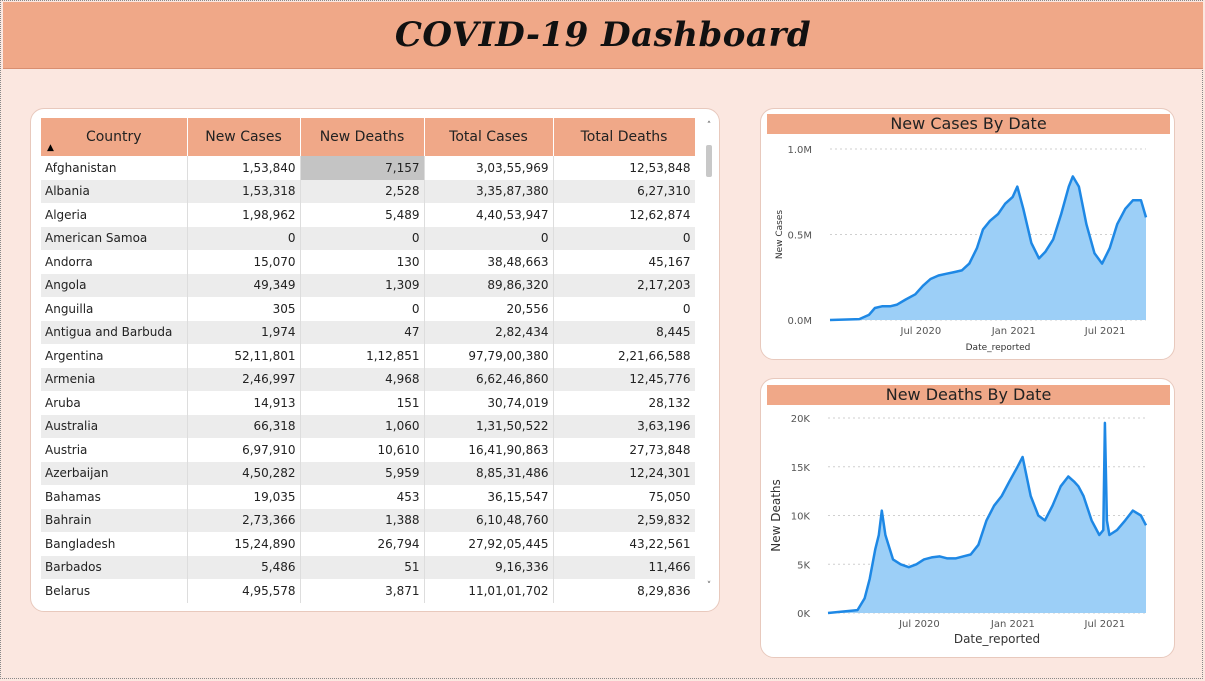 This screenshot has height=681, width=1205. Describe the element at coordinates (114, 238) in the screenshot. I see `country-cell: American Samoa` at that location.